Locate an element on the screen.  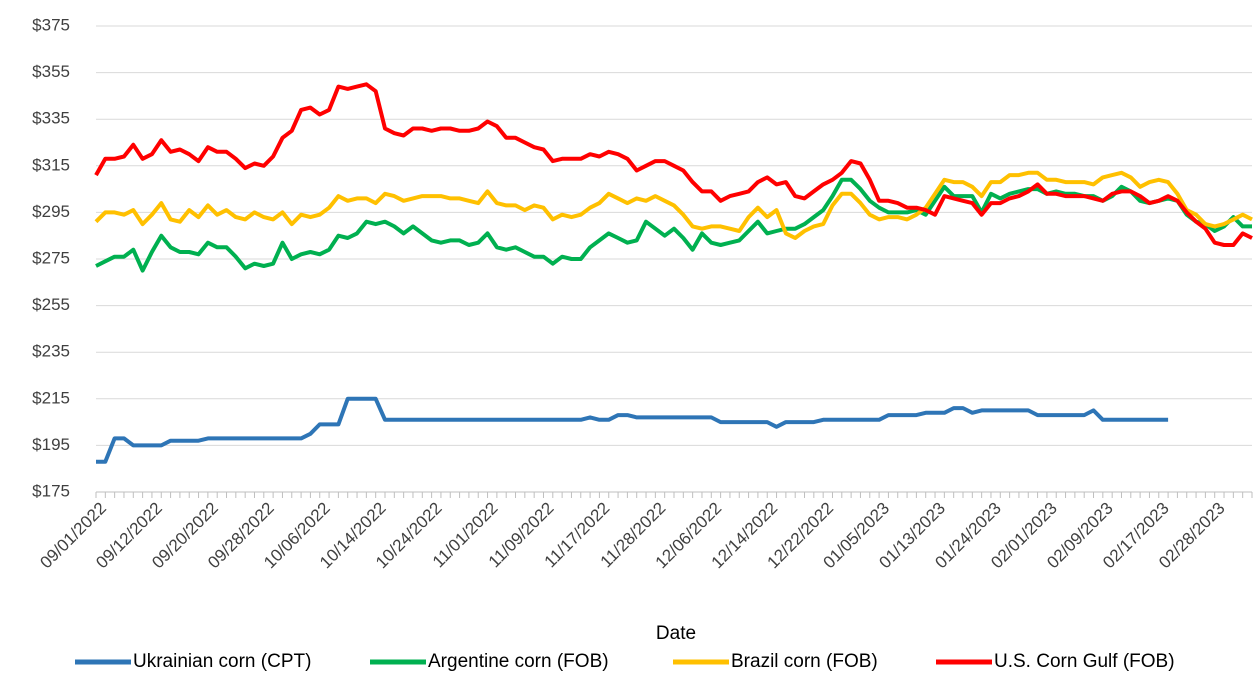
legend-label: Brazil corn (FOB) is located at coordinates (804, 661).